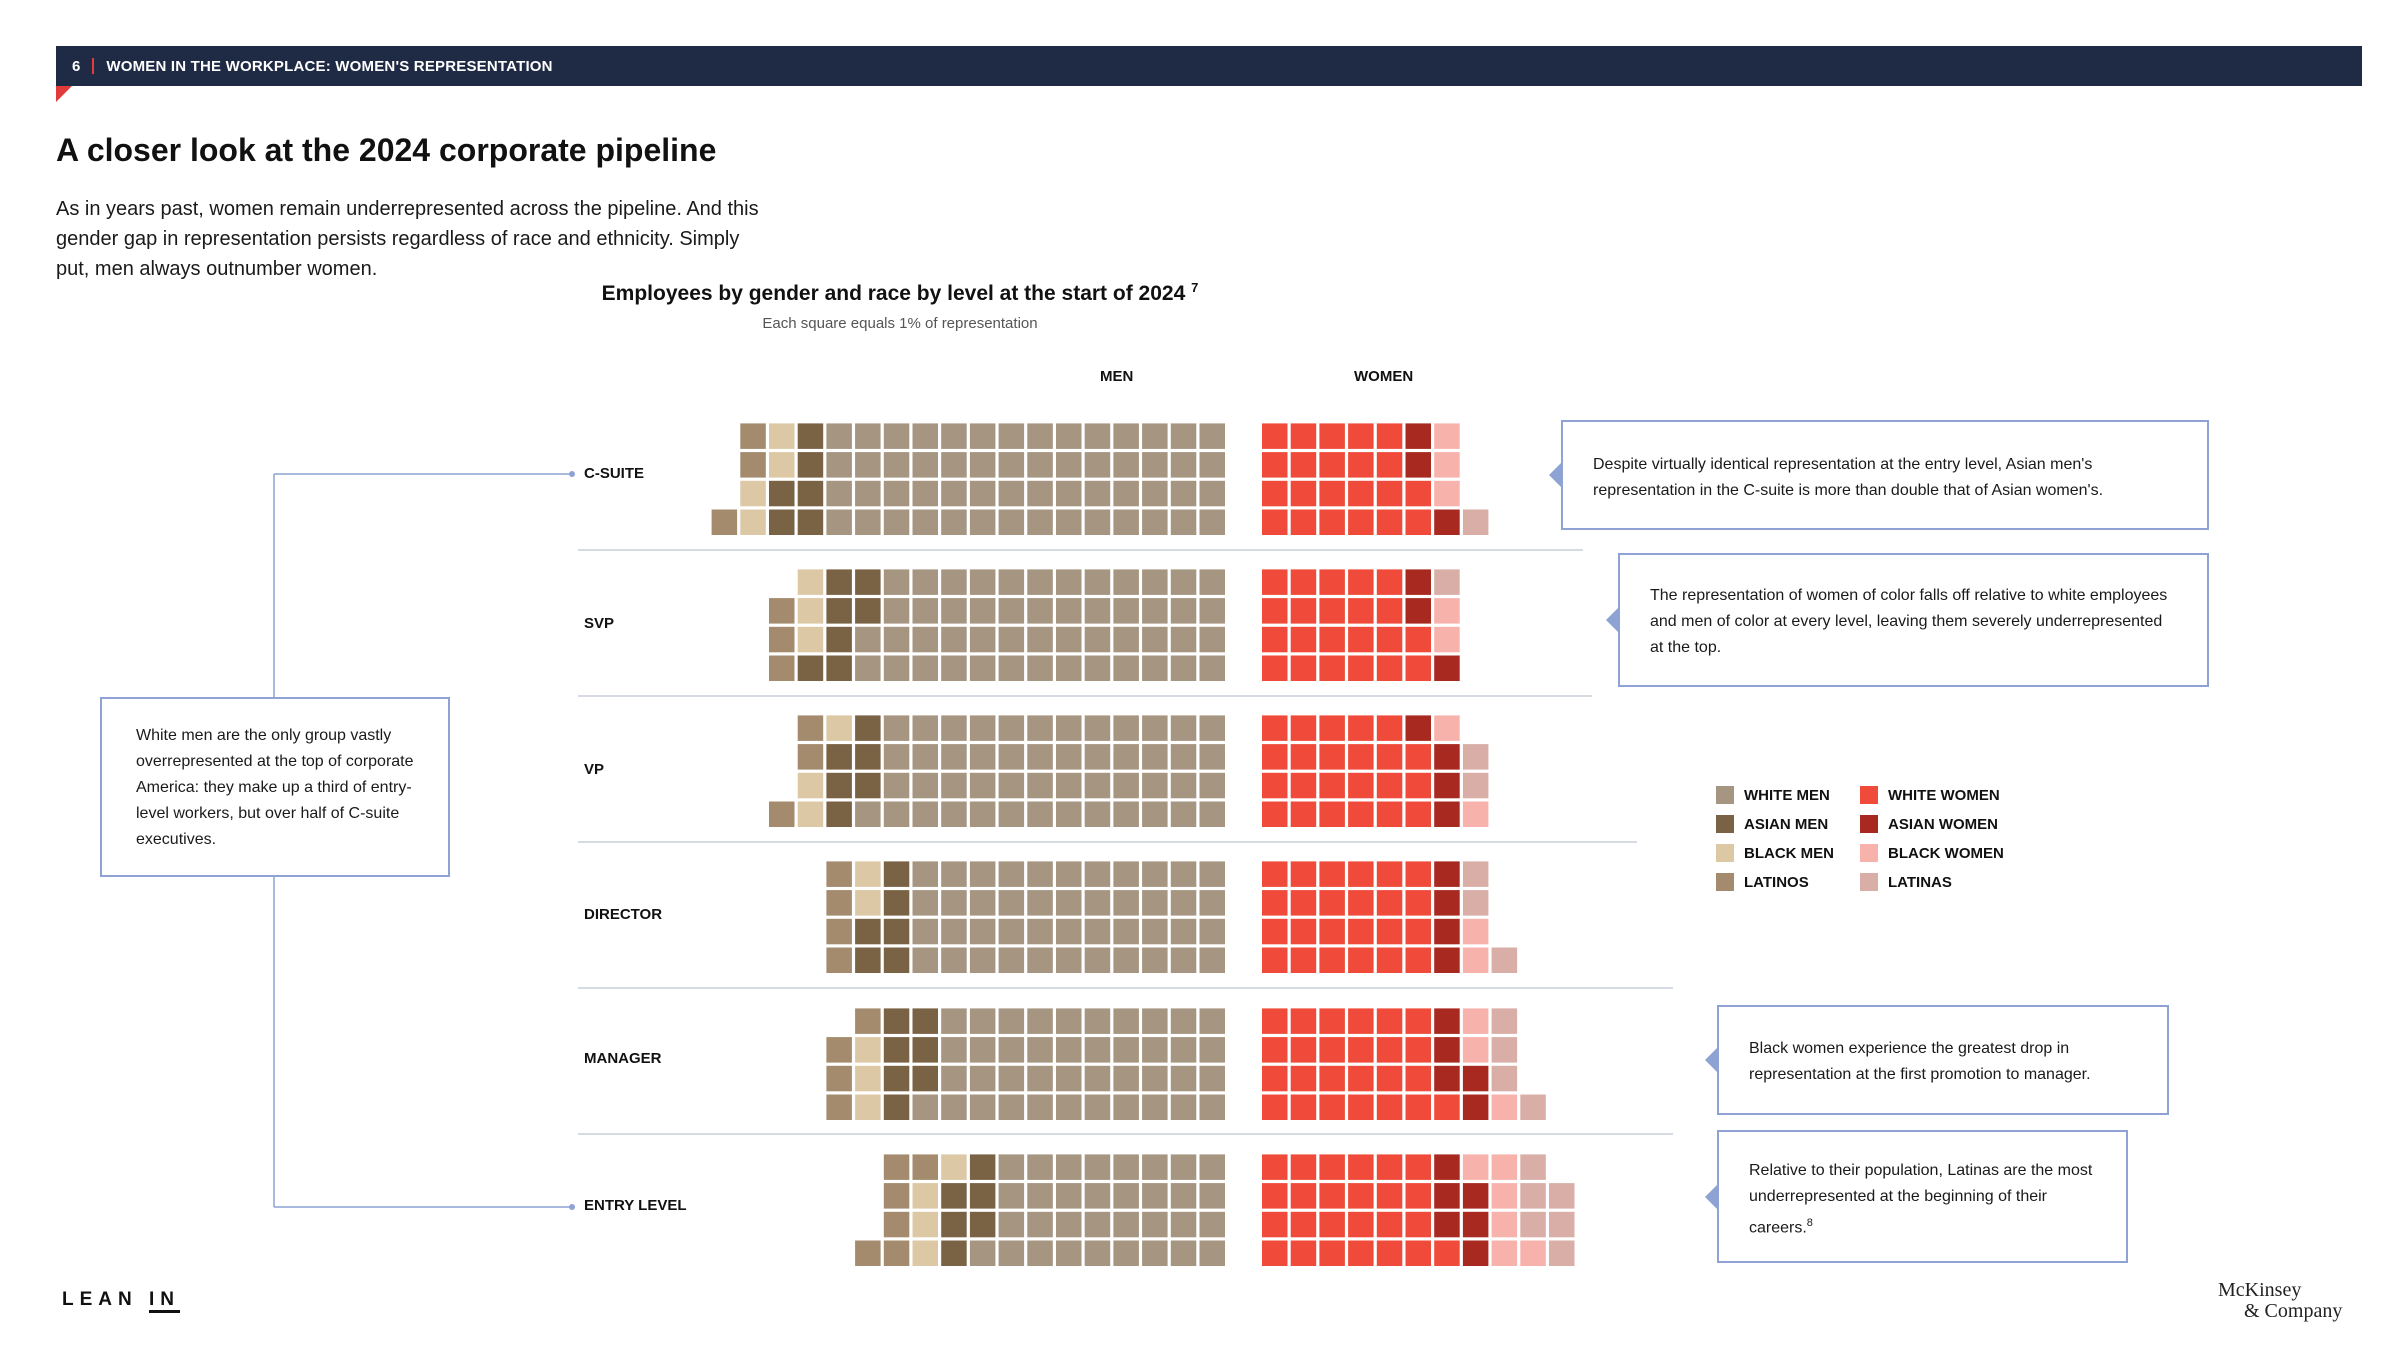 The height and width of the screenshot is (1350, 2400). Describe the element at coordinates (76, 66) in the screenshot. I see `page-number: 6` at that location.